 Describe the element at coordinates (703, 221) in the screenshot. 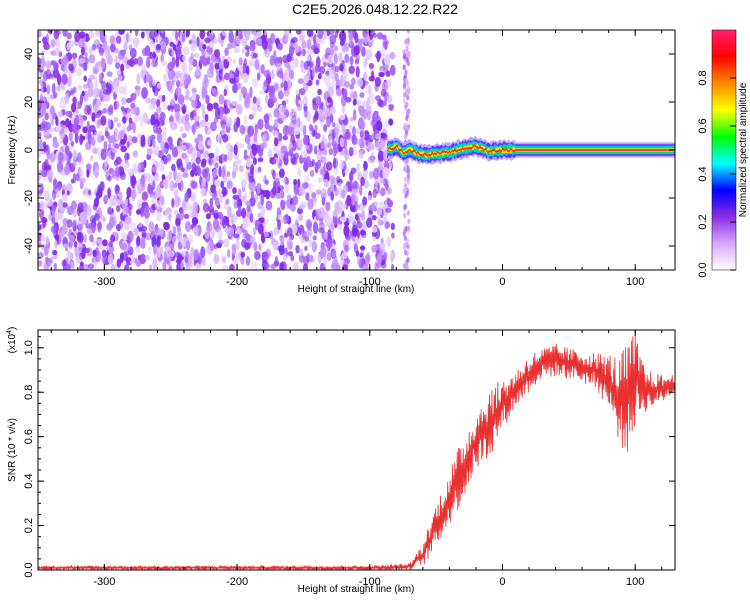

I see `colorbar-tick-label: 0.2` at that location.